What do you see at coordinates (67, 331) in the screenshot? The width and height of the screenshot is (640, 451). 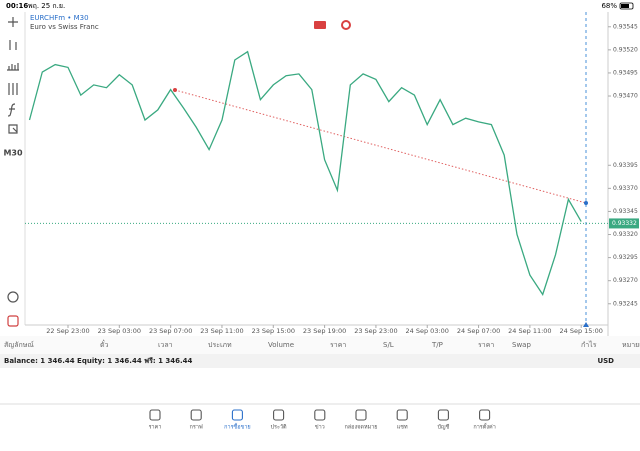 I see `x-tick-label: 22 Sep 23:00` at bounding box center [67, 331].